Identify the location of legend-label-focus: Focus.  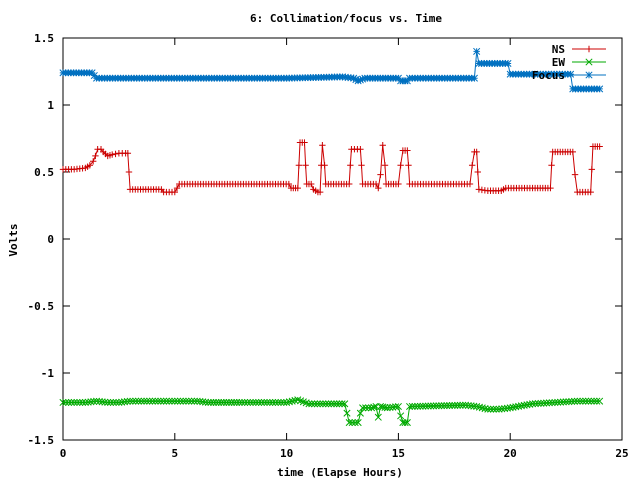
(548, 75).